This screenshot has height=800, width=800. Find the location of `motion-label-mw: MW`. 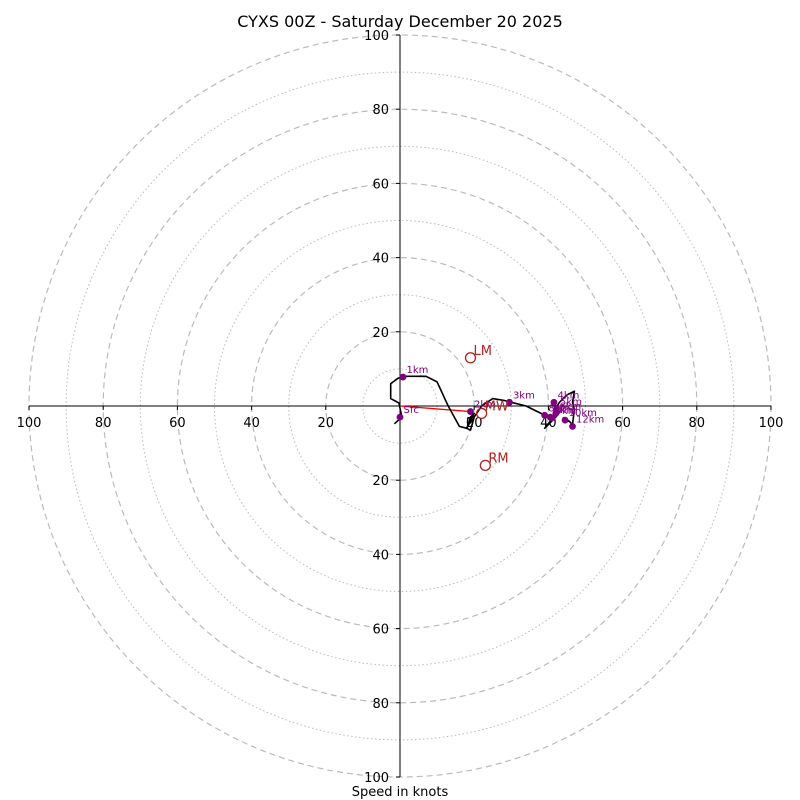

motion-label-mw: MW is located at coordinates (497, 406).